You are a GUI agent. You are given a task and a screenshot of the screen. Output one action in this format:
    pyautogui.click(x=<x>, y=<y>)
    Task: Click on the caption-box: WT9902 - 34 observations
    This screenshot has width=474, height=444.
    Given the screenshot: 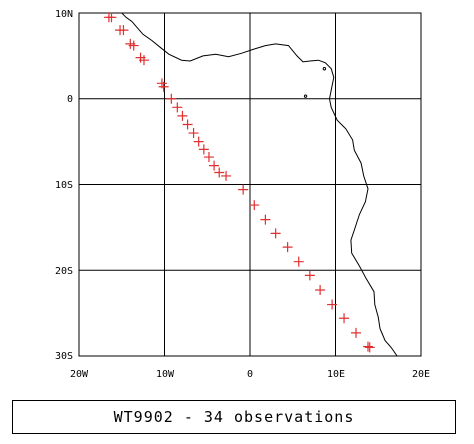 What is the action you would take?
    pyautogui.click(x=234, y=417)
    